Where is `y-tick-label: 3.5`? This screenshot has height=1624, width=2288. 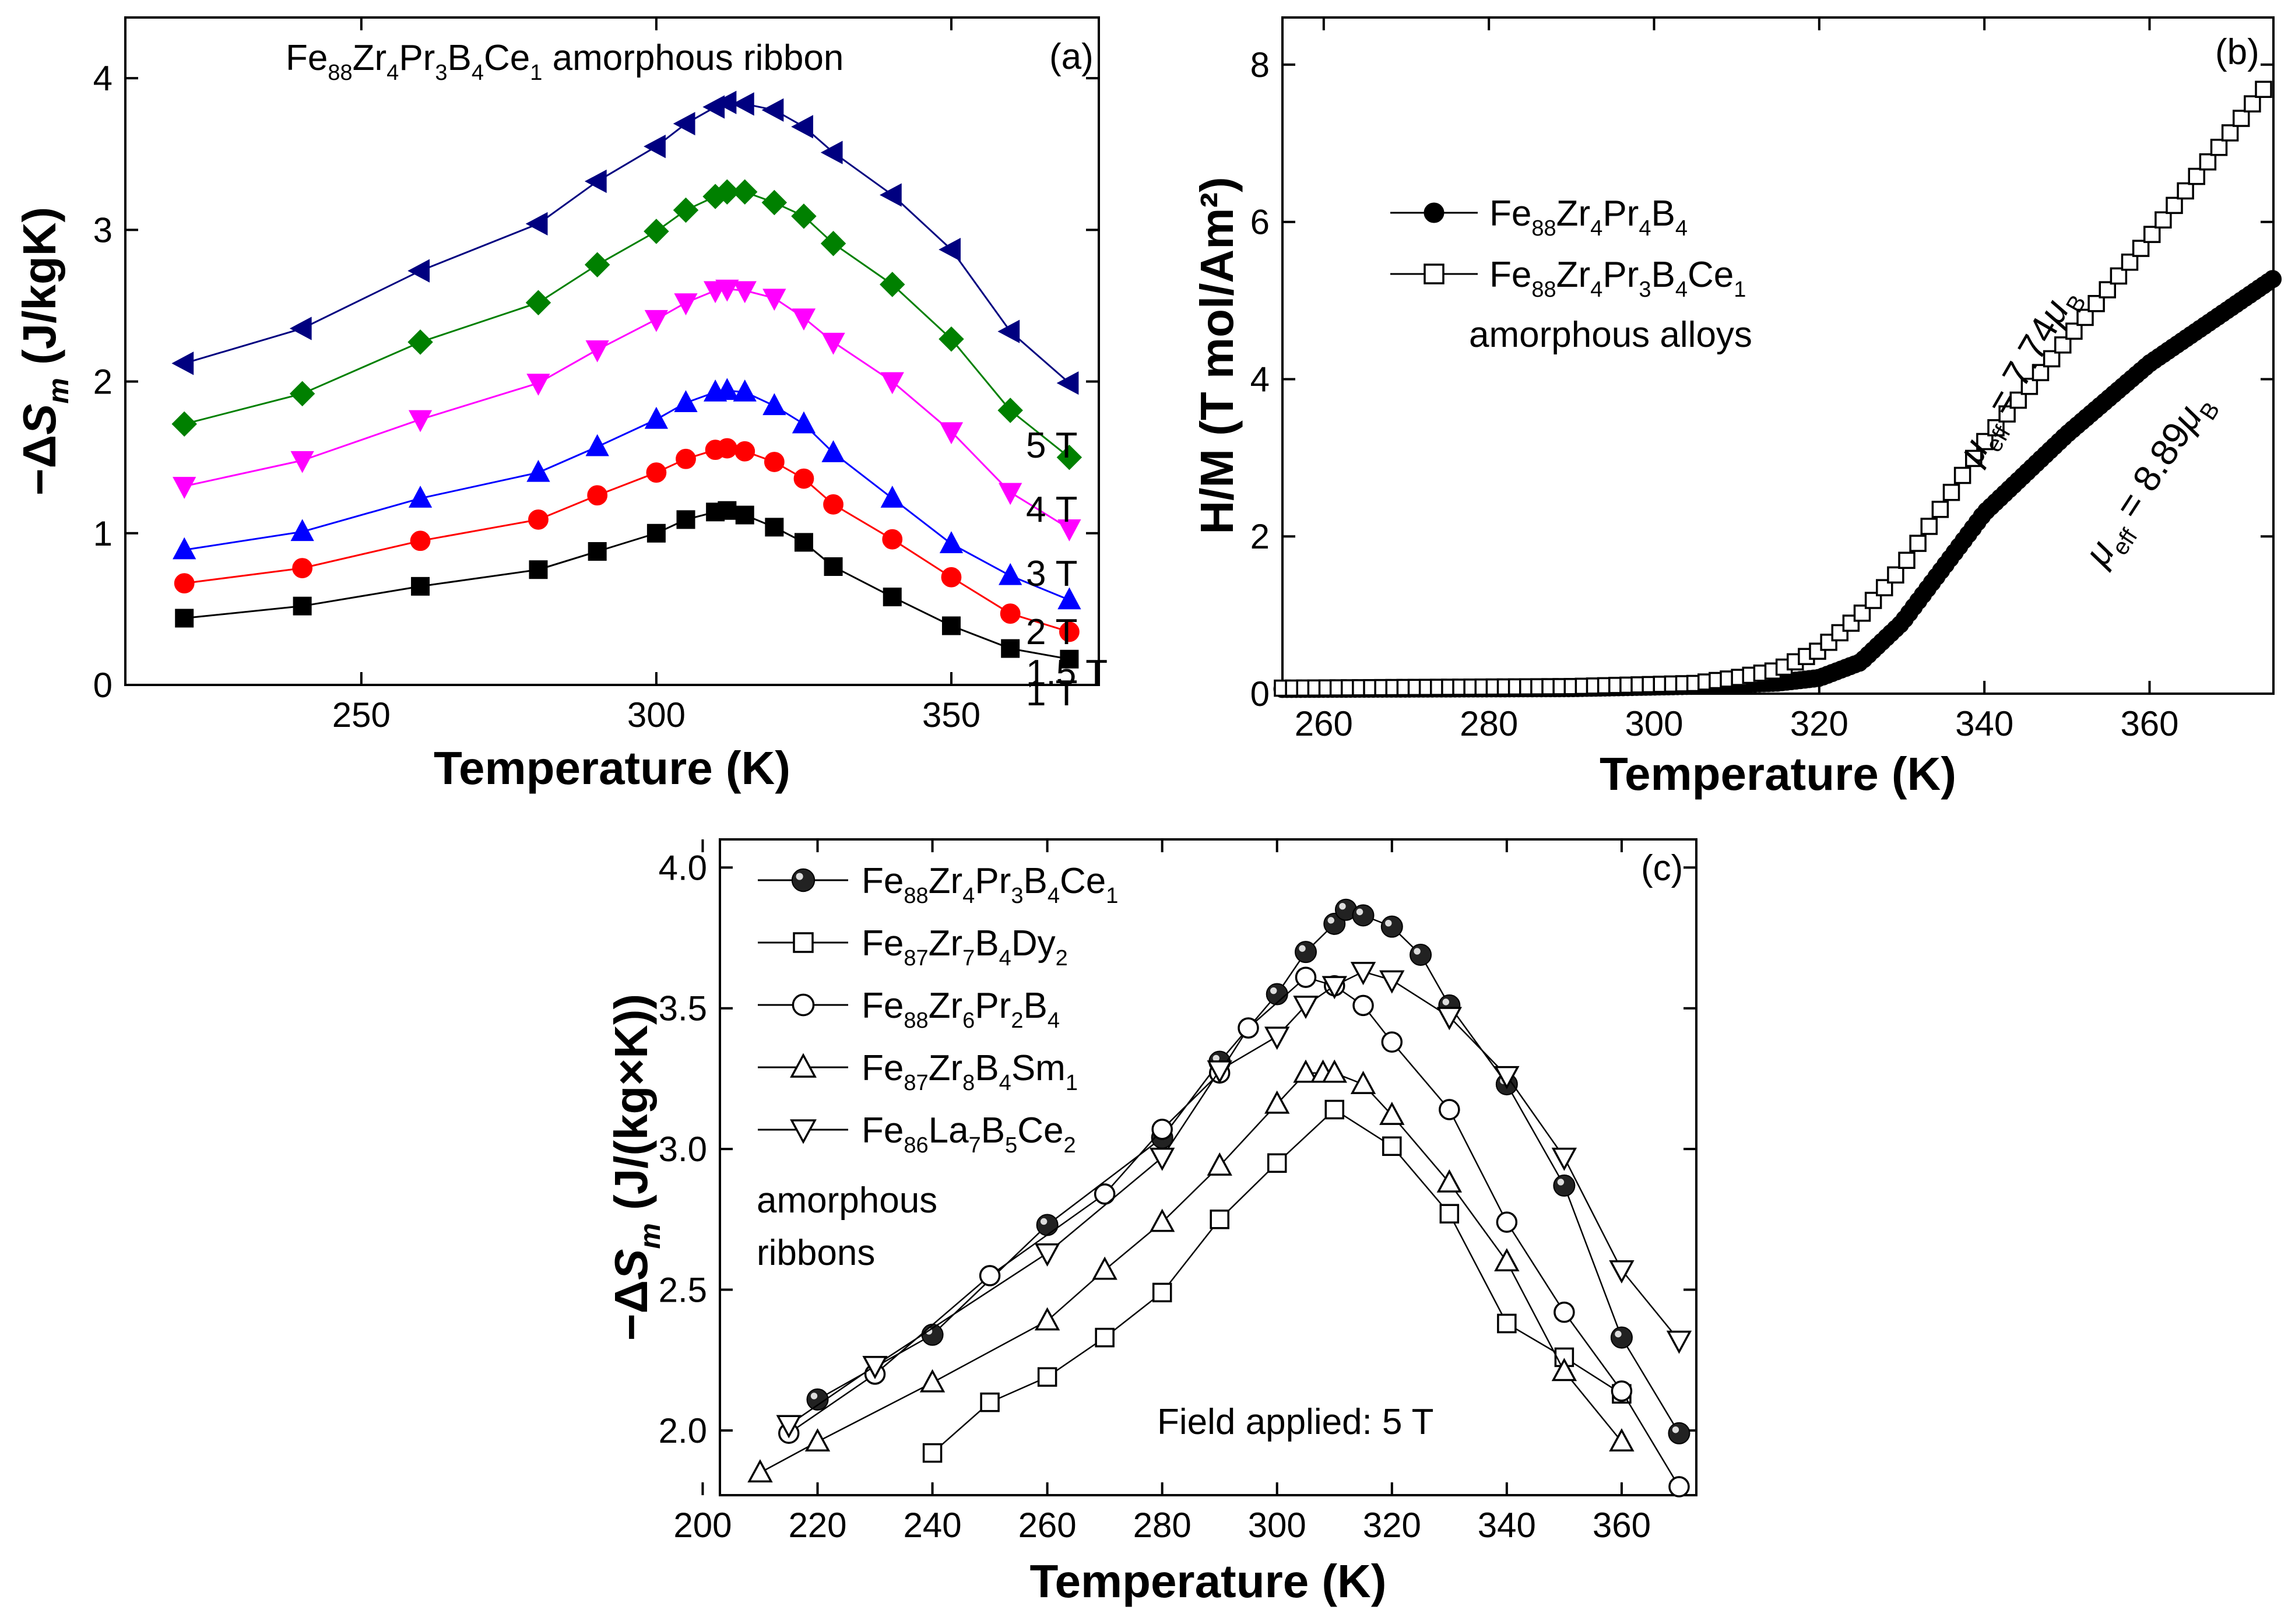
y-tick-label: 3.5 is located at coordinates (683, 1008).